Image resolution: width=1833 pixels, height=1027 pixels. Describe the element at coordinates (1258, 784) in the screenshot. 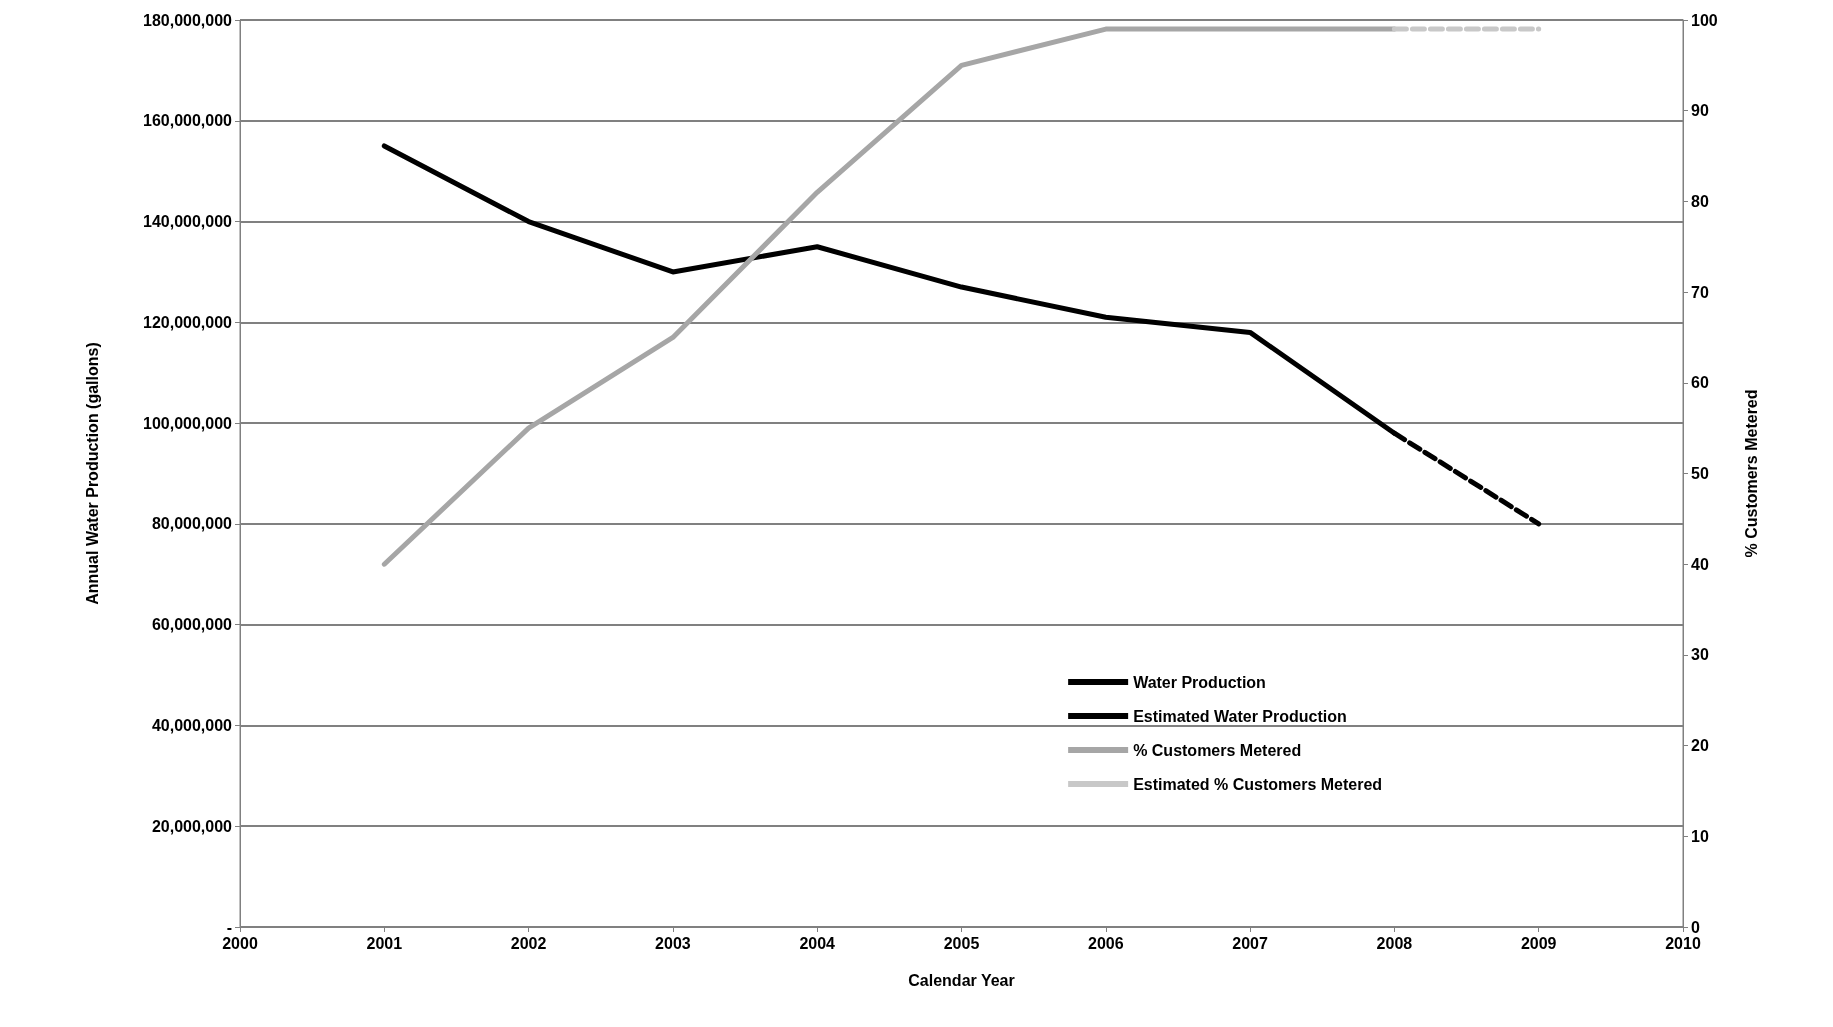

I see `legend-label: Estimated % Customers Metered` at that location.